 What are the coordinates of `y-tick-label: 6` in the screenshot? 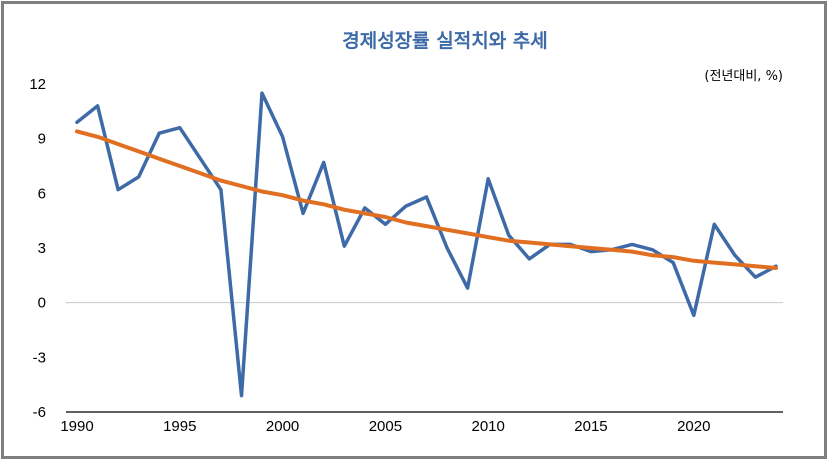 It's located at (42, 193).